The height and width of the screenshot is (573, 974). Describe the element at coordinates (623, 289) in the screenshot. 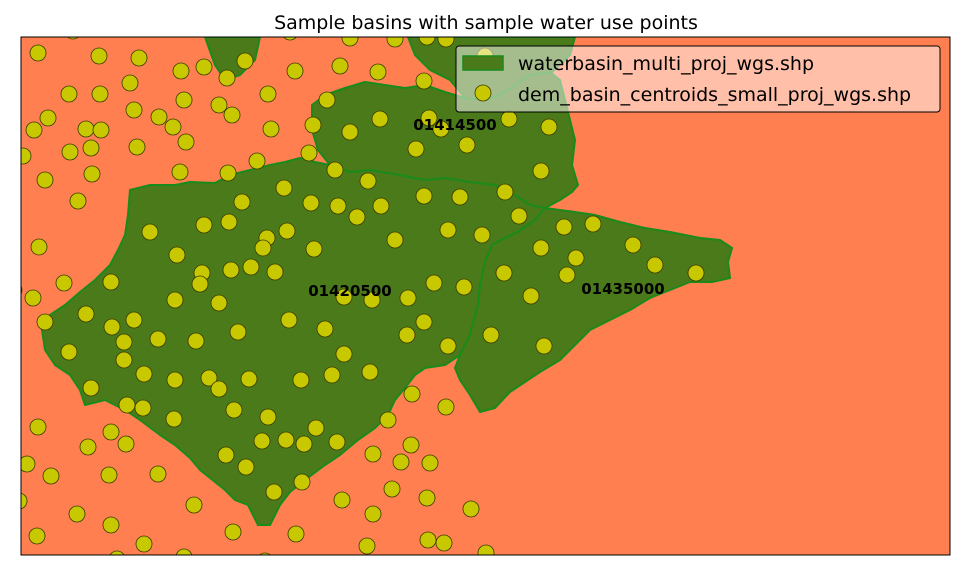

I see `basin-label-01435000: 01435000` at that location.